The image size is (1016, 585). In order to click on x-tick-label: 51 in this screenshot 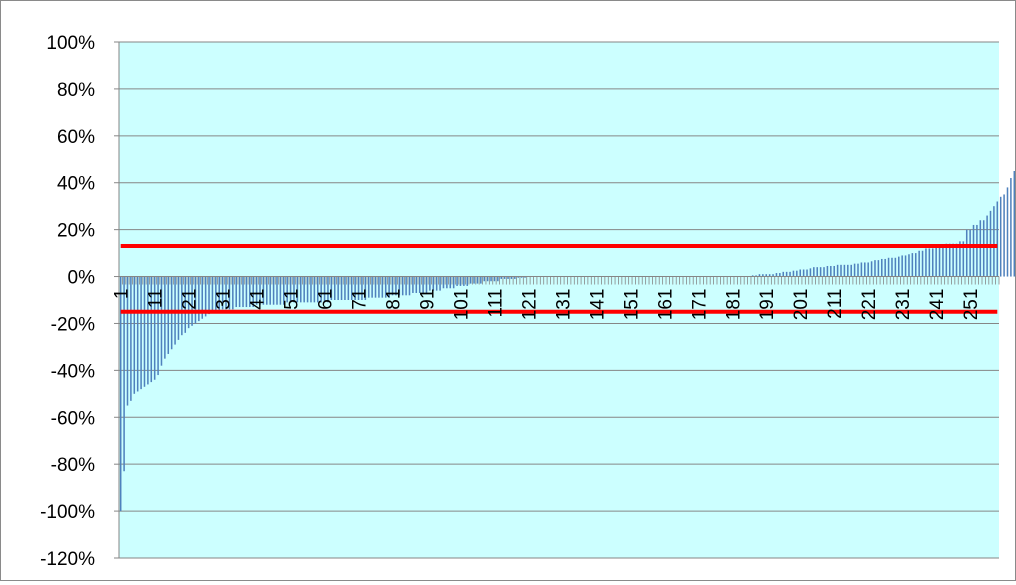, I will do `click(292, 299)`.